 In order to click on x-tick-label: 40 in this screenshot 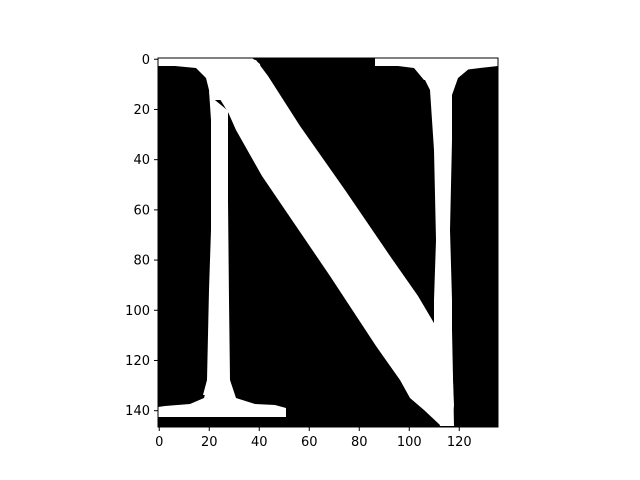, I will do `click(259, 442)`.